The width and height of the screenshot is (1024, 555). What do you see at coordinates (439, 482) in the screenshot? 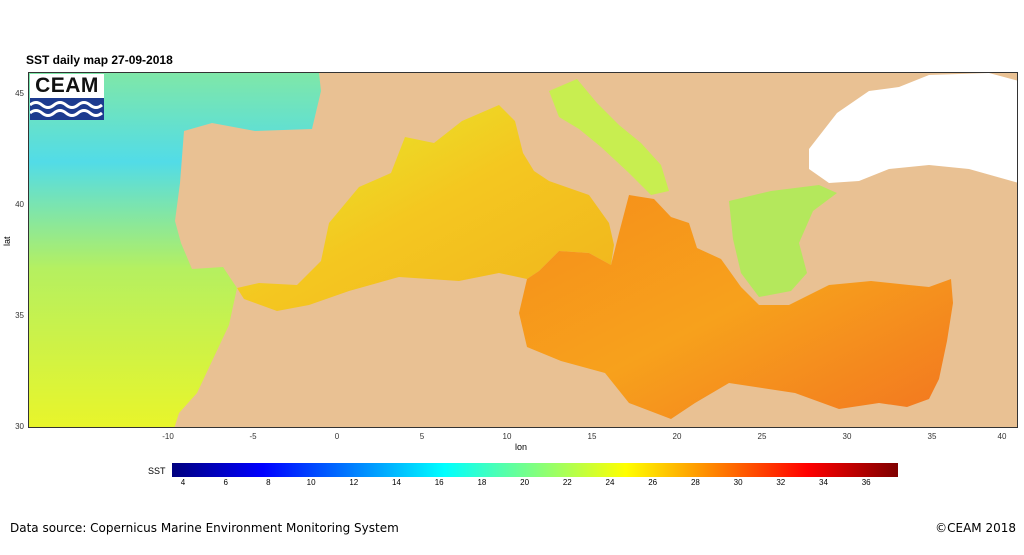
I see `colorbar-tick: 16` at bounding box center [439, 482].